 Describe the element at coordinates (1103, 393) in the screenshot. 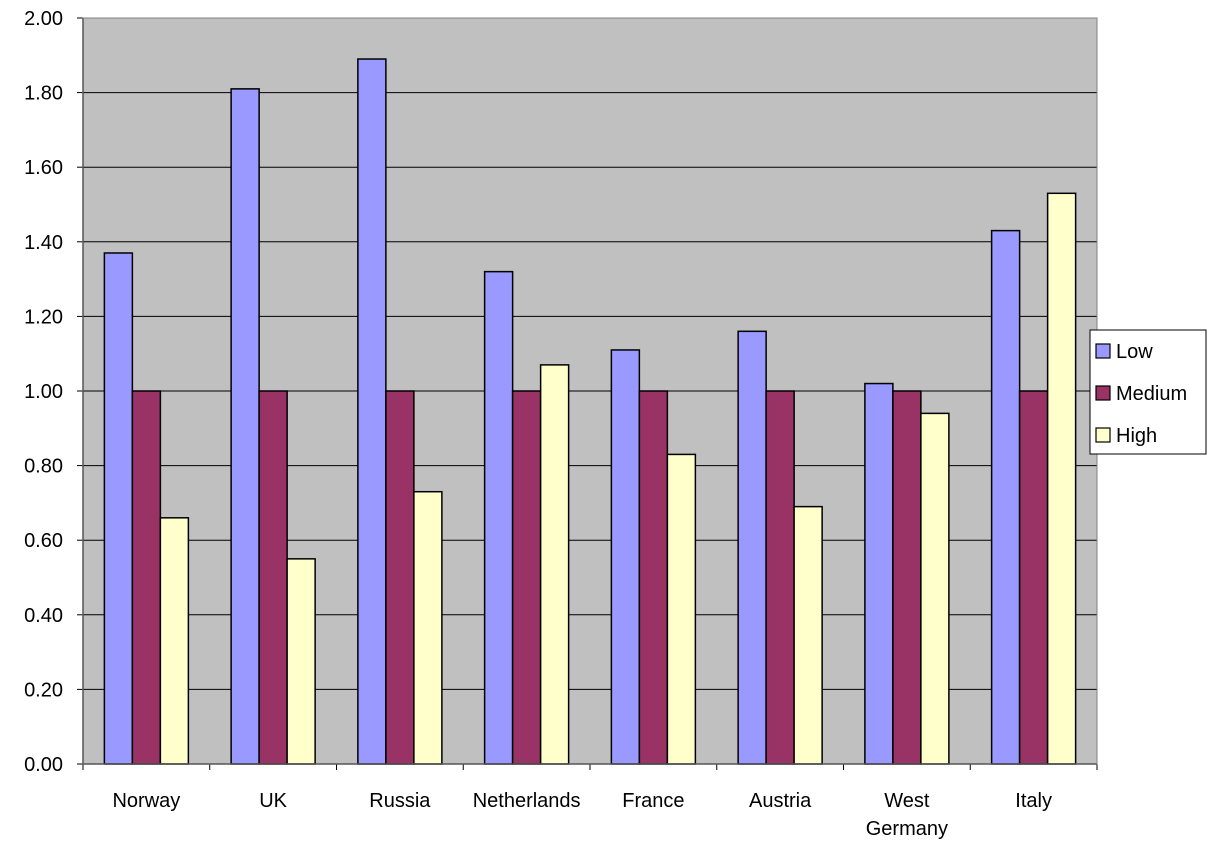

I see `legend-swatch-medium` at that location.